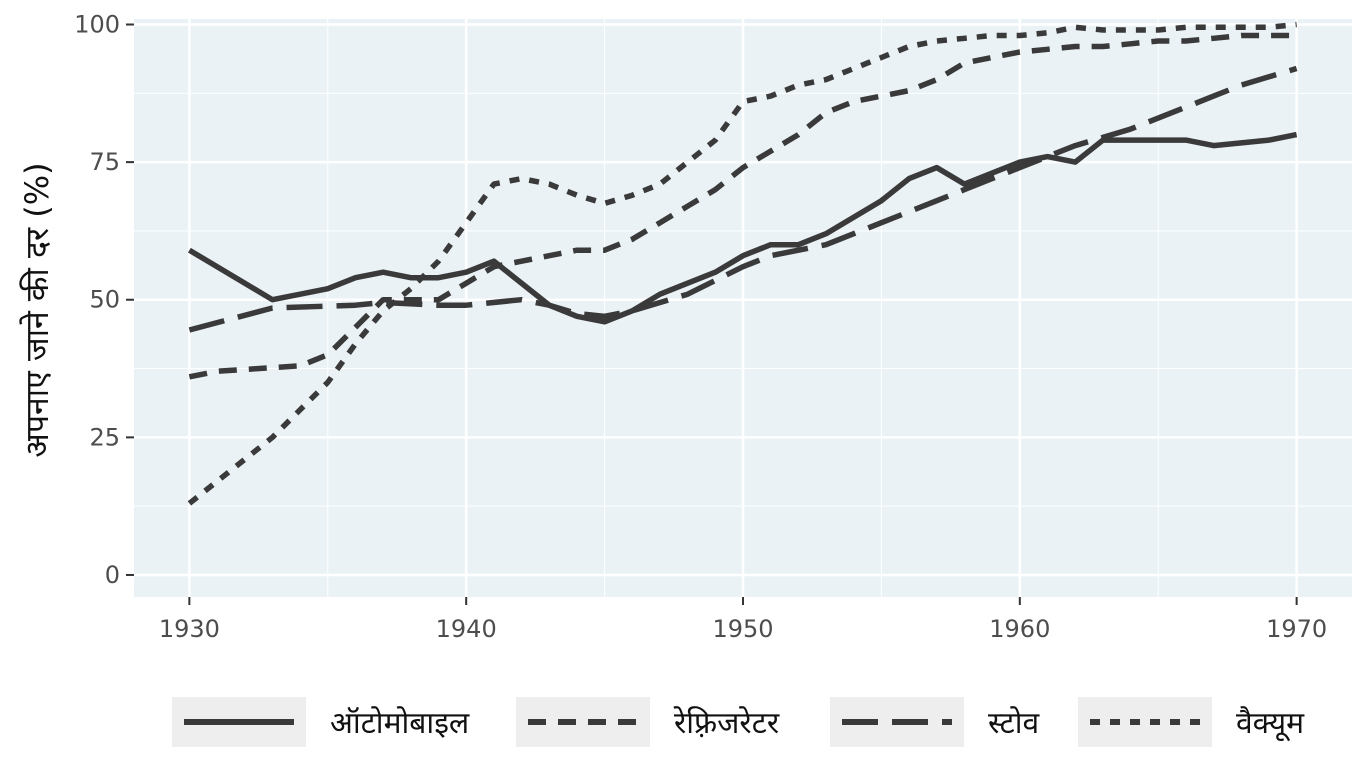 This screenshot has width=1372, height=784. What do you see at coordinates (1019, 629) in the screenshot?
I see `x-tick-label: 1960` at bounding box center [1019, 629].